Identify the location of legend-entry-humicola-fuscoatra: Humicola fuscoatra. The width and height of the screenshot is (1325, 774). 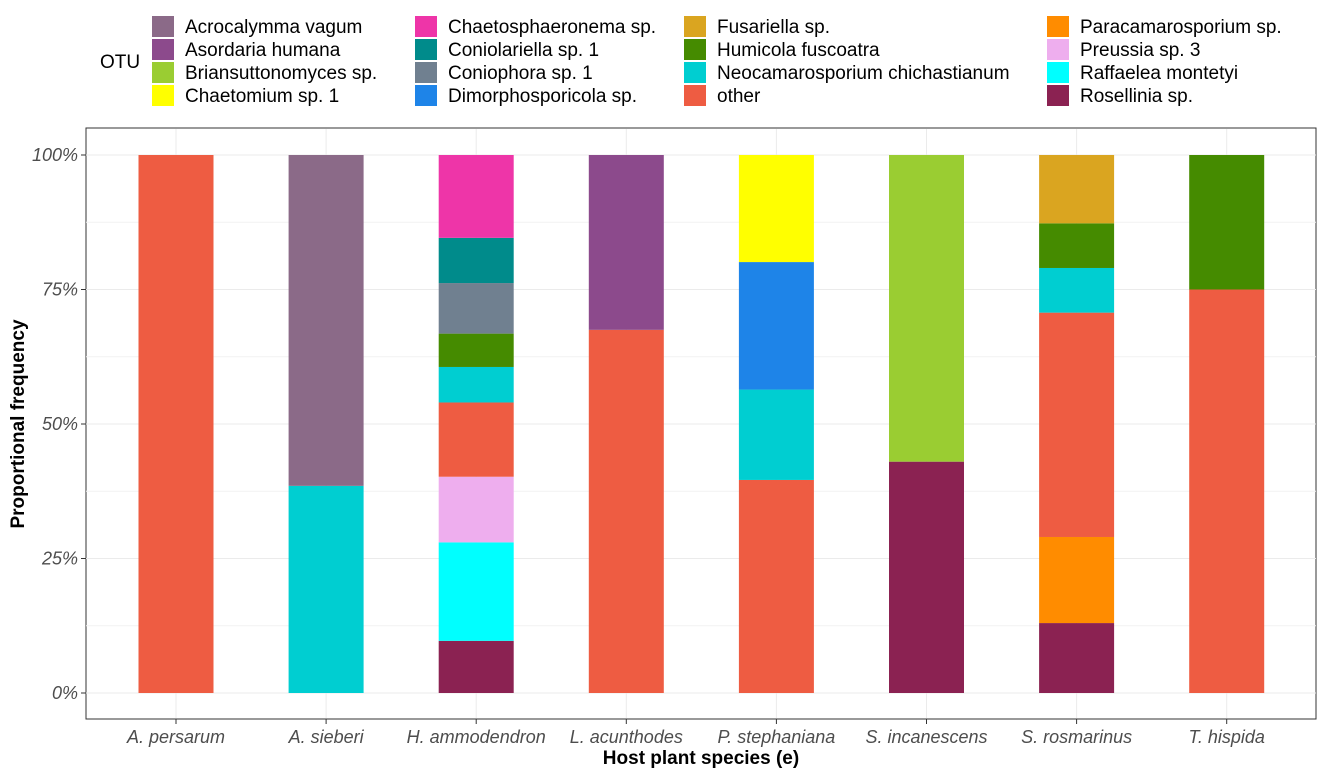
(782, 50).